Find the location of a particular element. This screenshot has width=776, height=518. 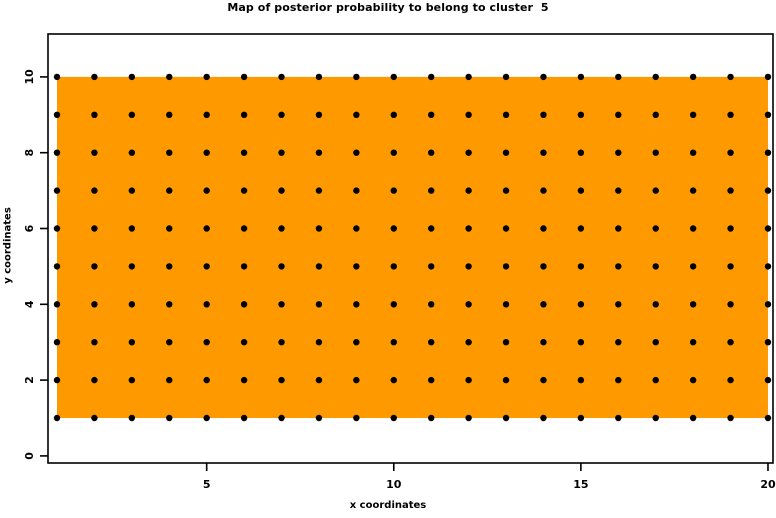

y-axis-tick-label: 4 is located at coordinates (29, 304).